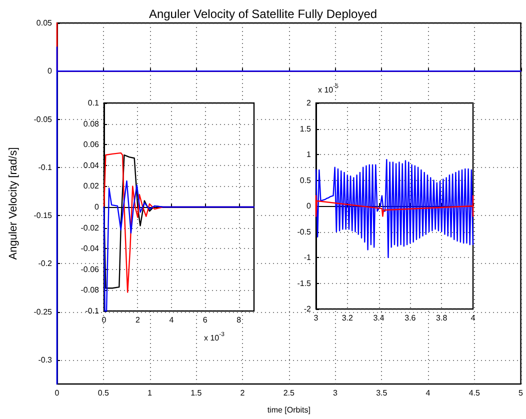 The height and width of the screenshot is (419, 526). Describe the element at coordinates (348, 318) in the screenshot. I see `x-tick-label: 3.2` at that location.